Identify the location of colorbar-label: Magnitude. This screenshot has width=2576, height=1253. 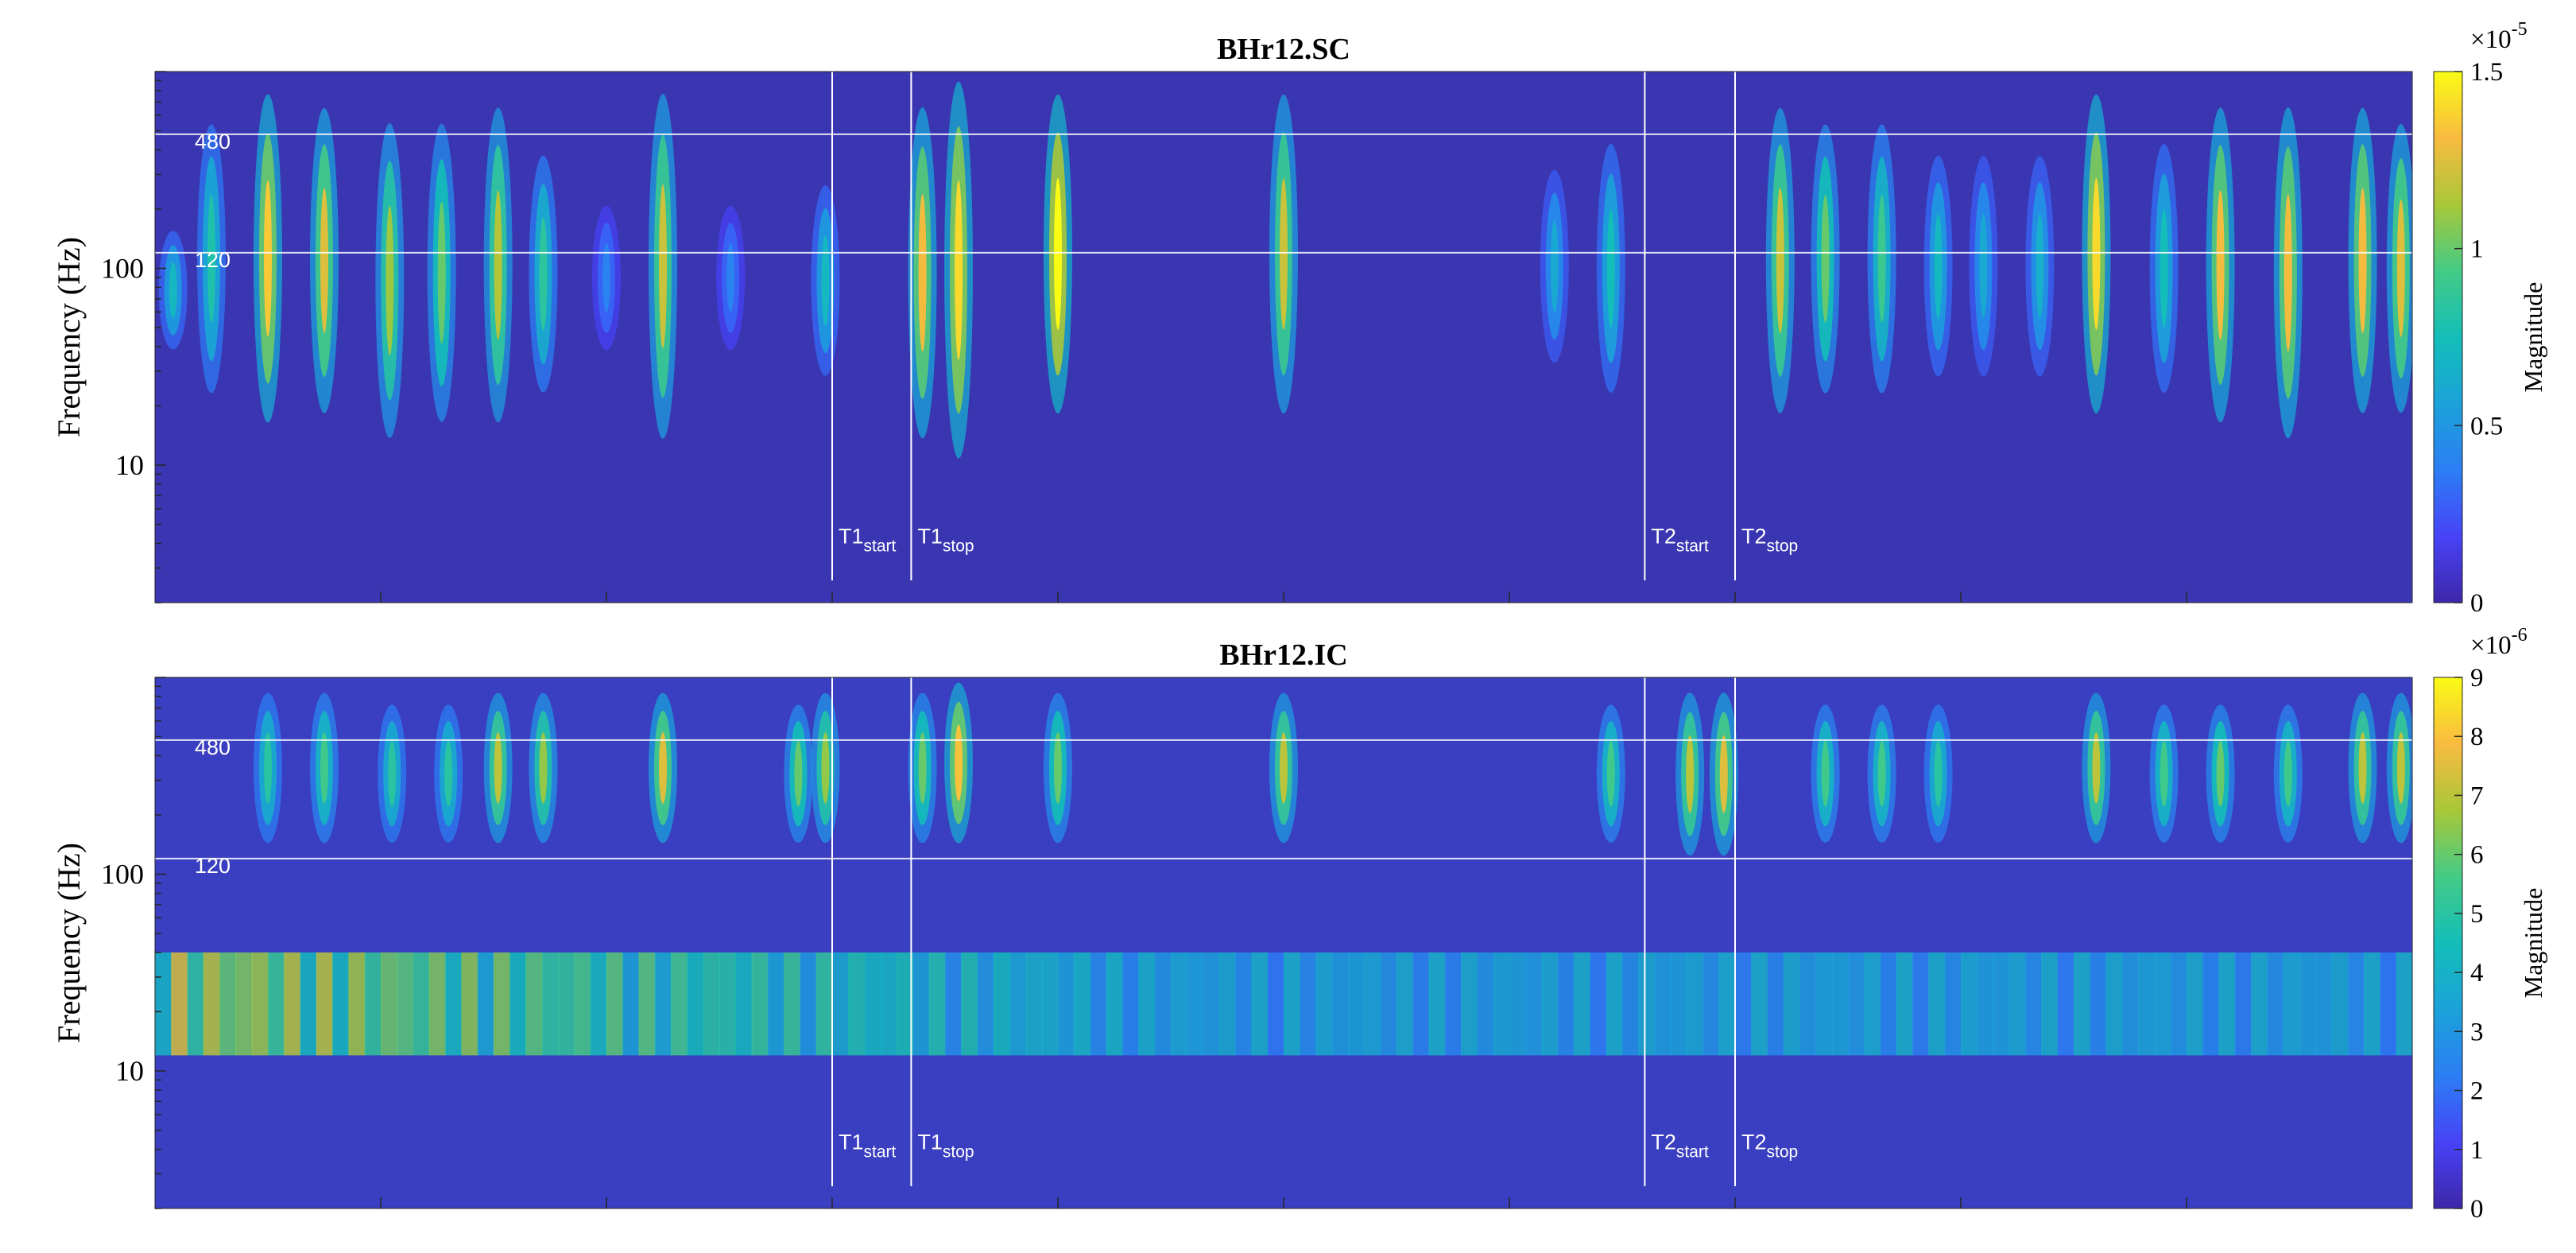
(2533, 944).